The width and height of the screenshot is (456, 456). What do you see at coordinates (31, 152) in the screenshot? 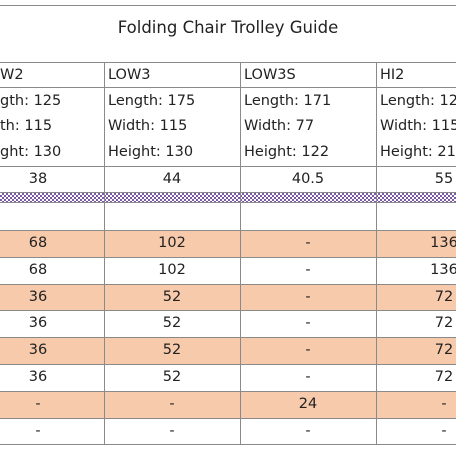
I see `header-cell: ght: 130` at bounding box center [31, 152].